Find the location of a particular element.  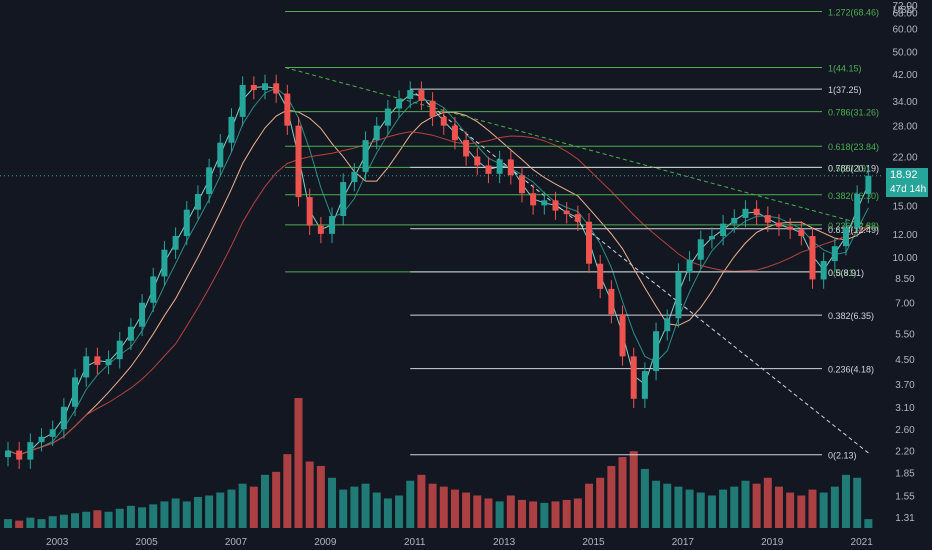

x-tick-label: 2011 is located at coordinates (415, 542).